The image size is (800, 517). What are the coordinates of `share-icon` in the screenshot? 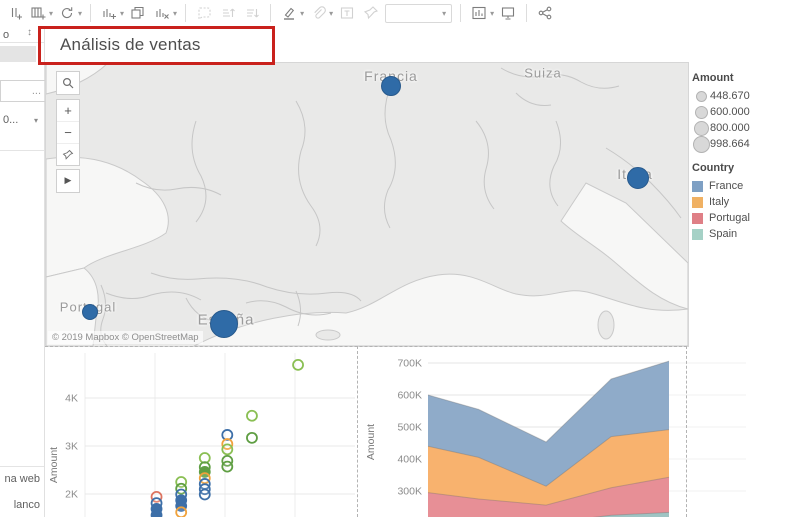 It's located at (545, 13).